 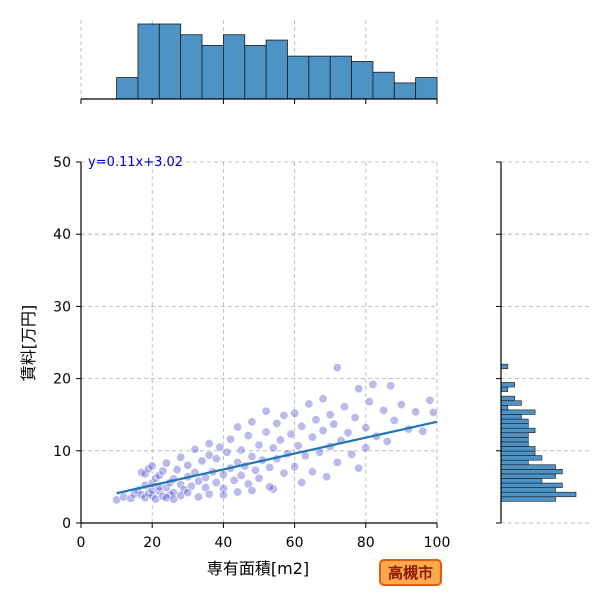 I want to click on x-axis-title: 専有面積[m2], so click(x=258, y=568).